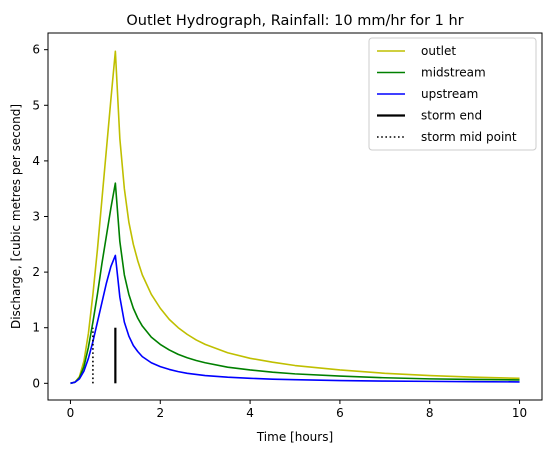 This screenshot has height=455, width=554. Describe the element at coordinates (16, 216) in the screenshot. I see `y-axis-label: Discharge, [cubic metres per second]` at that location.